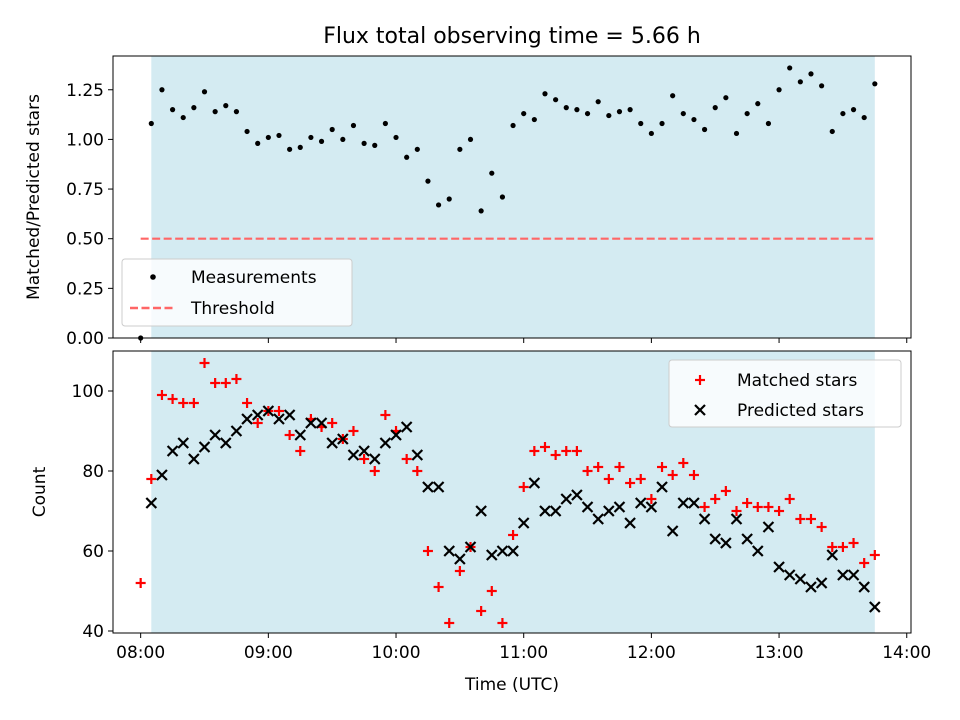 The height and width of the screenshot is (720, 960). Describe the element at coordinates (785, 393) in the screenshot. I see `bottom-legend-box` at that location.